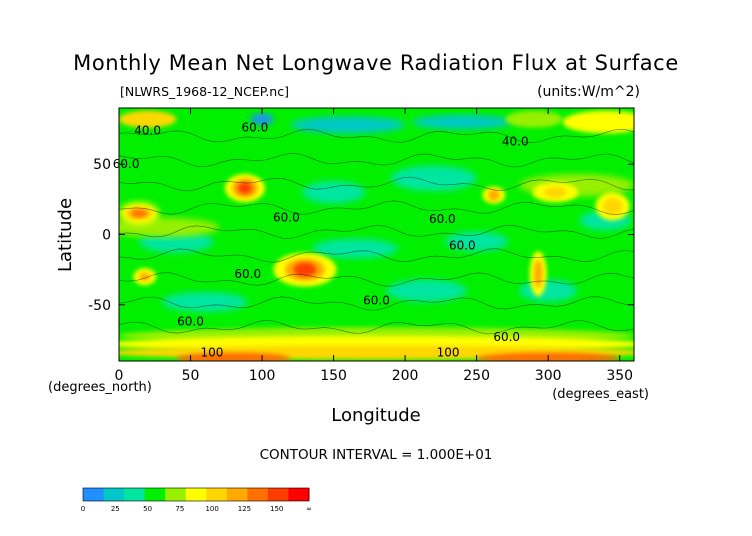  I want to click on colorbar-tick-label: ∞, so click(309, 509).